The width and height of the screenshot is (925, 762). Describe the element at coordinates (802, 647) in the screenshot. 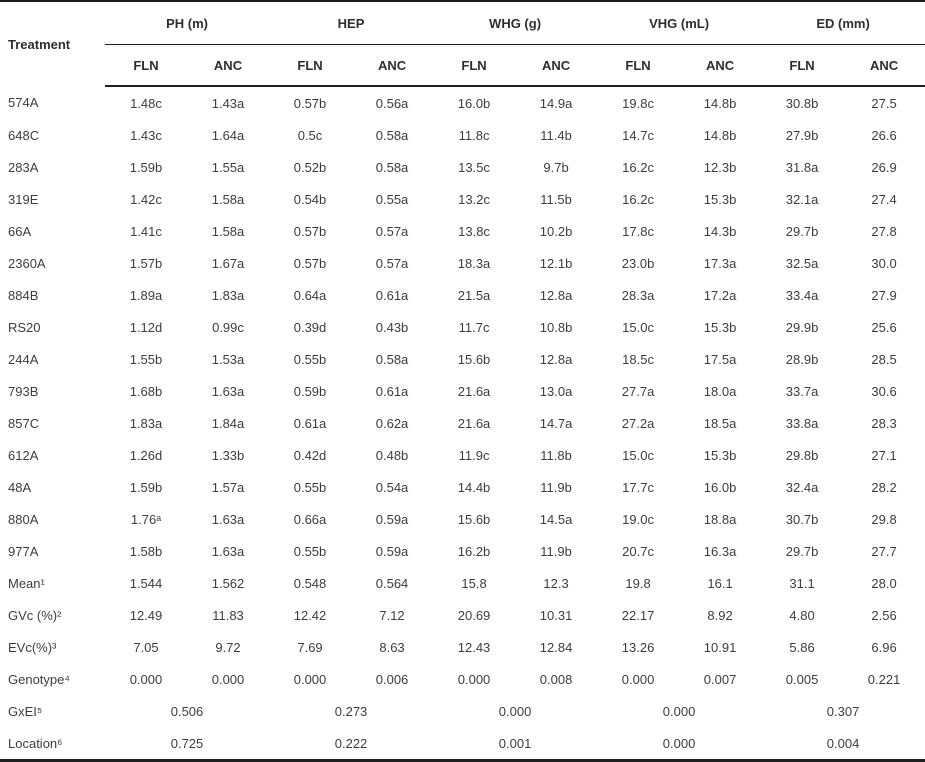

I see `data-cell: 5.86` at that location.